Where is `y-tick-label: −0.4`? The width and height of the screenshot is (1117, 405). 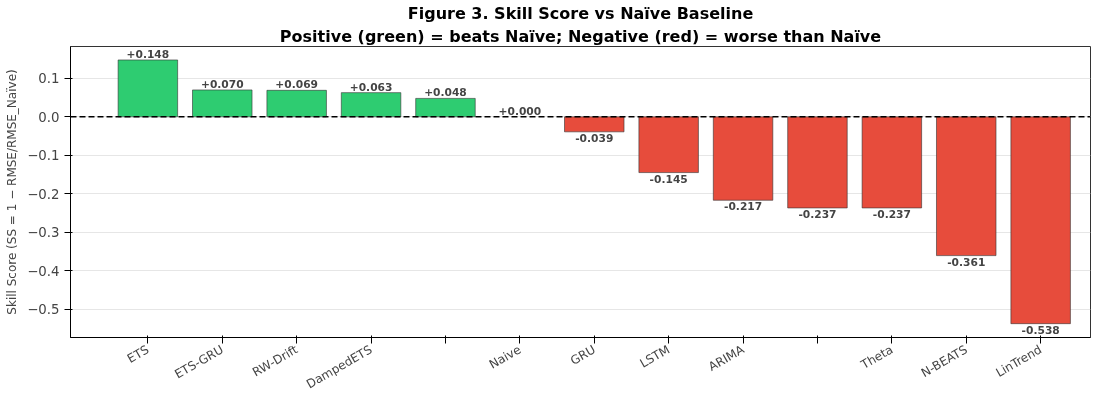 y-tick-label: −0.4 is located at coordinates (43, 271).